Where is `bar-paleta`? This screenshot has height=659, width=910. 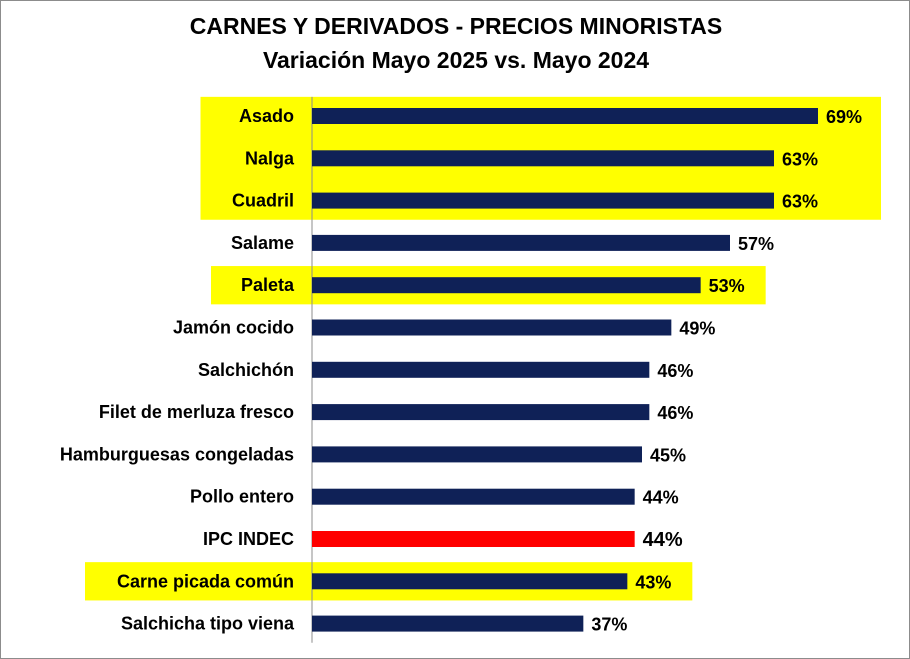 bar-paleta is located at coordinates (506, 285).